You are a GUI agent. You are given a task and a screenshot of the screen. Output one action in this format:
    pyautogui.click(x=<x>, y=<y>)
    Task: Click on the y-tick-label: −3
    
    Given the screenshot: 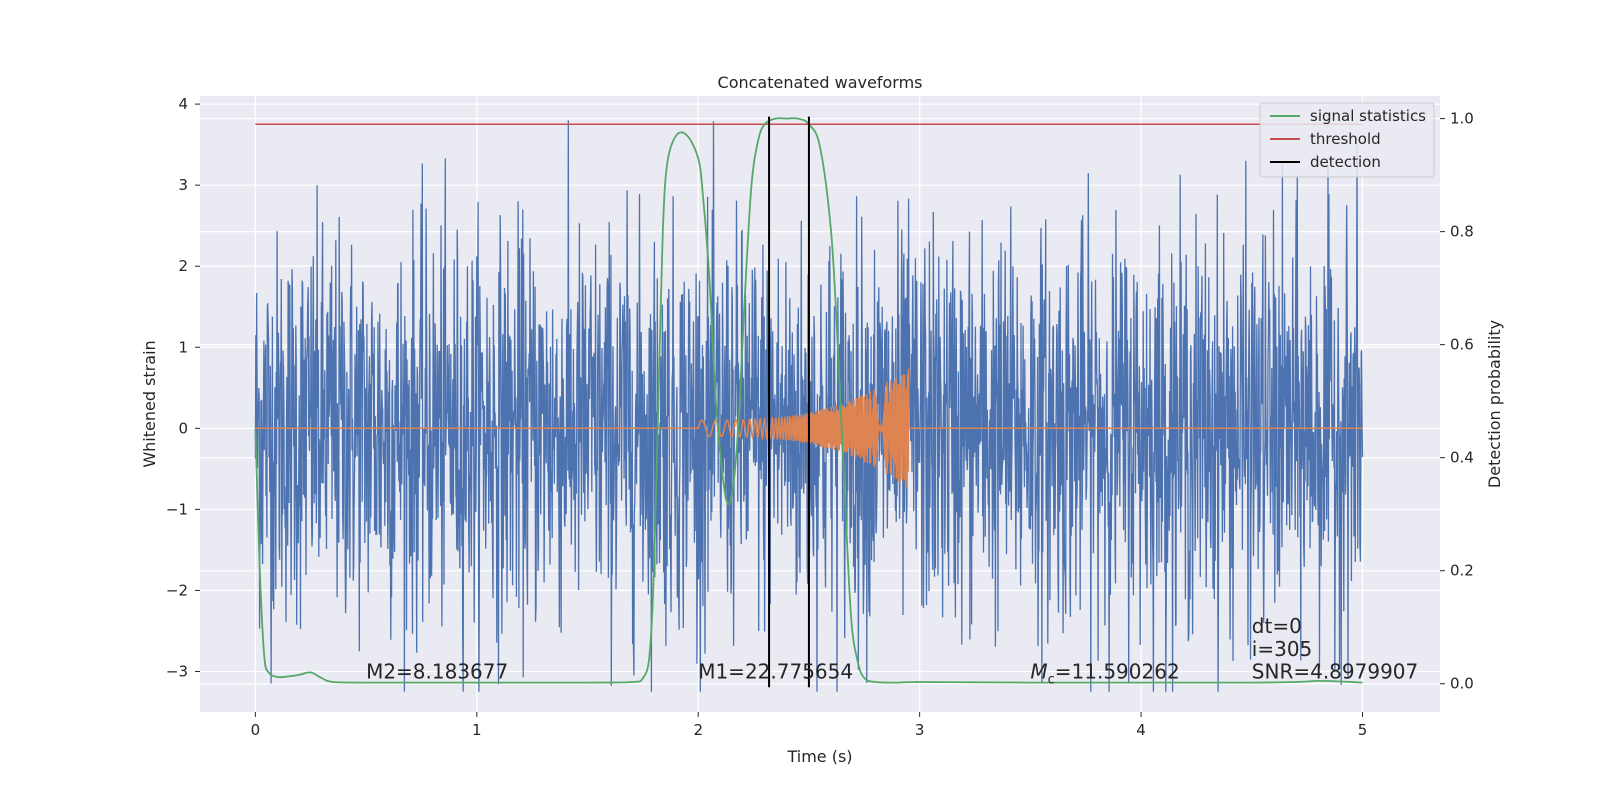 What is the action you would take?
    pyautogui.click(x=177, y=671)
    